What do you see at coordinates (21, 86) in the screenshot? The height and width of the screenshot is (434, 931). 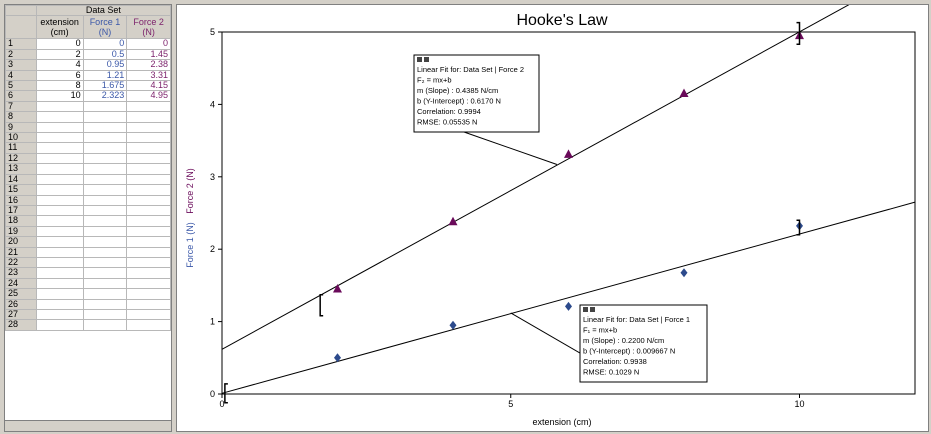 I see `row-number: 5` at bounding box center [21, 86].